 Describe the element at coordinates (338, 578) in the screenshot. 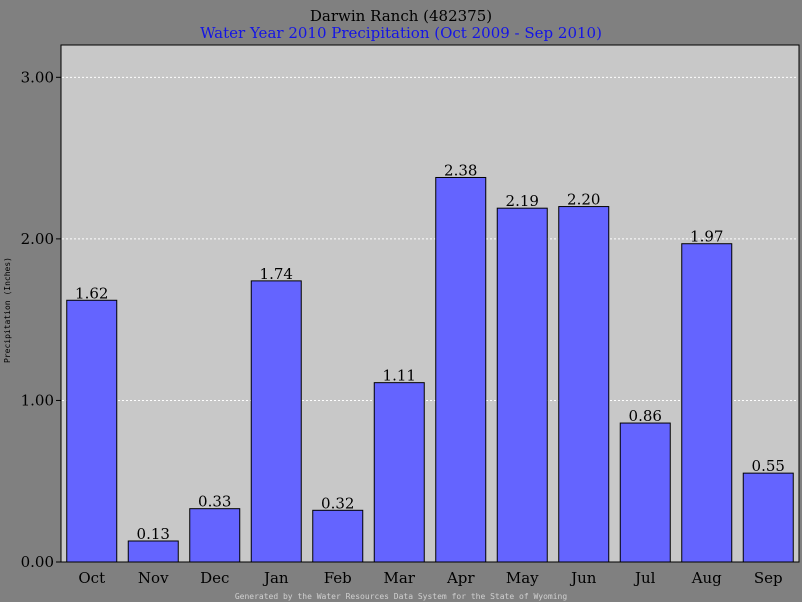

I see `x-tick-label-feb: Feb` at that location.